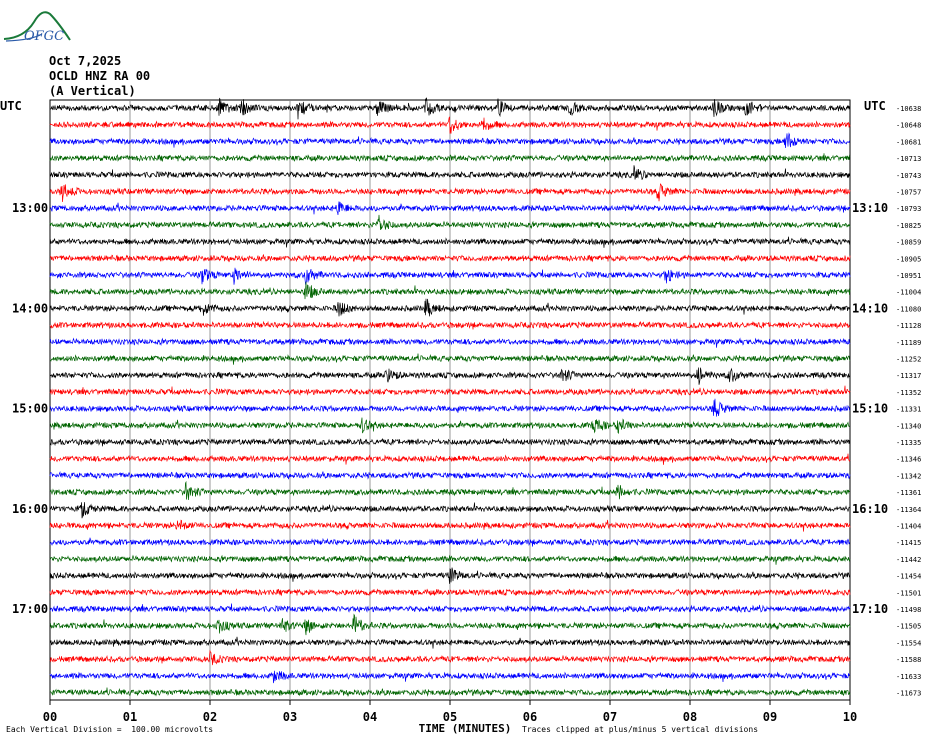  Describe the element at coordinates (908, 543) in the screenshot. I see `trace-offset-label: -11415` at that location.